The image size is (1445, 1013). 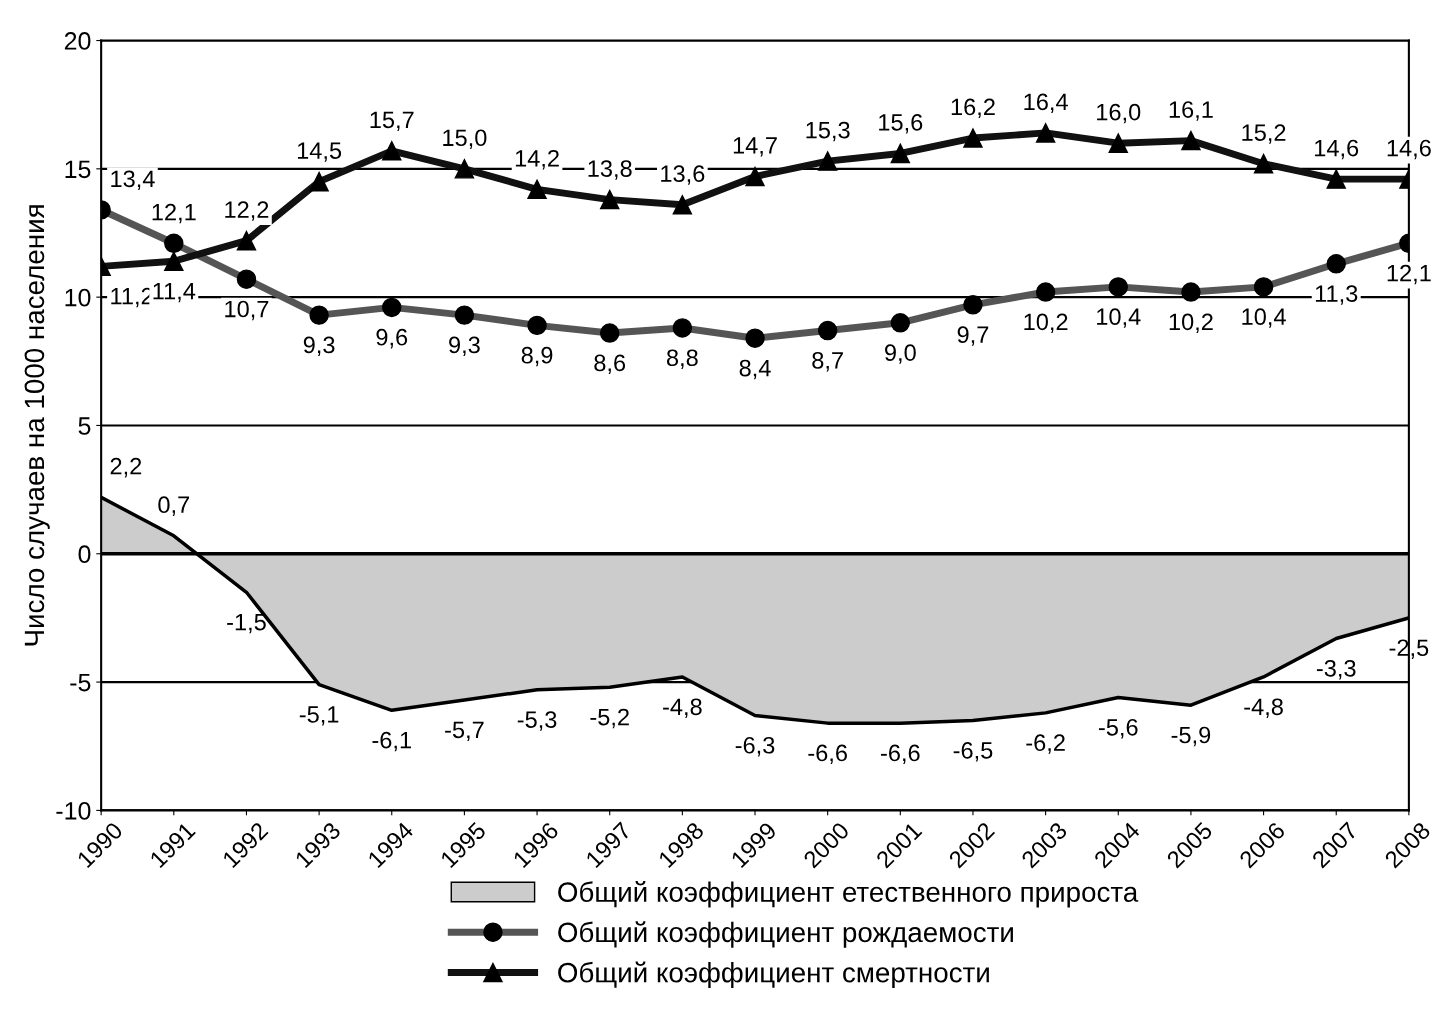 I want to click on data-label: -6,5, so click(x=973, y=752).